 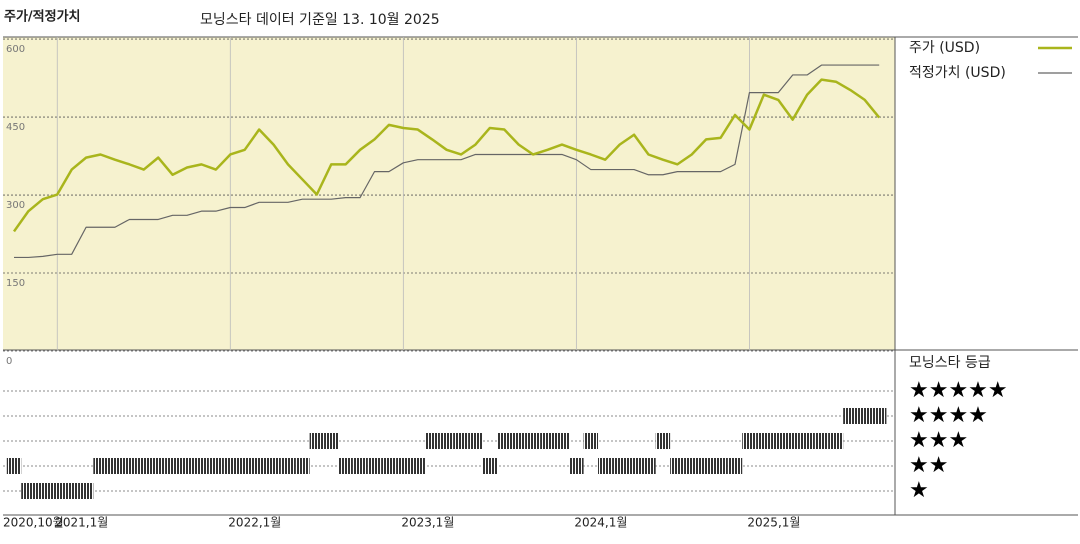 What do you see at coordinates (919, 490) in the screenshot?
I see `rating-label: ★` at bounding box center [919, 490].